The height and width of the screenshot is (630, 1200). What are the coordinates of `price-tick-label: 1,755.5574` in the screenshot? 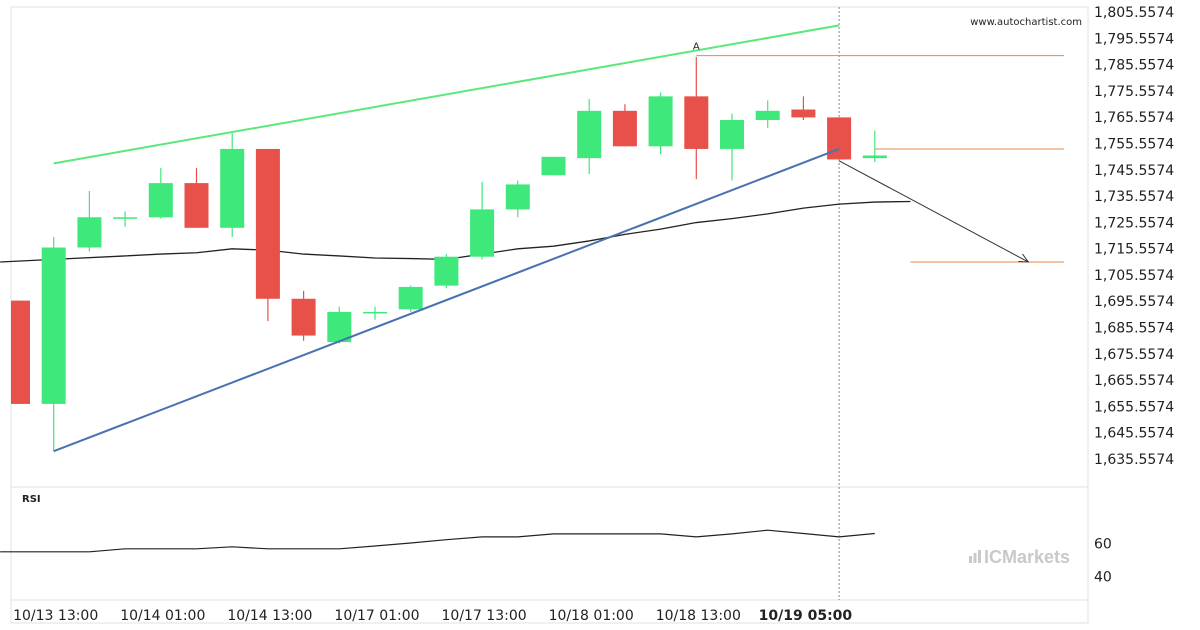 It's located at (1134, 145).